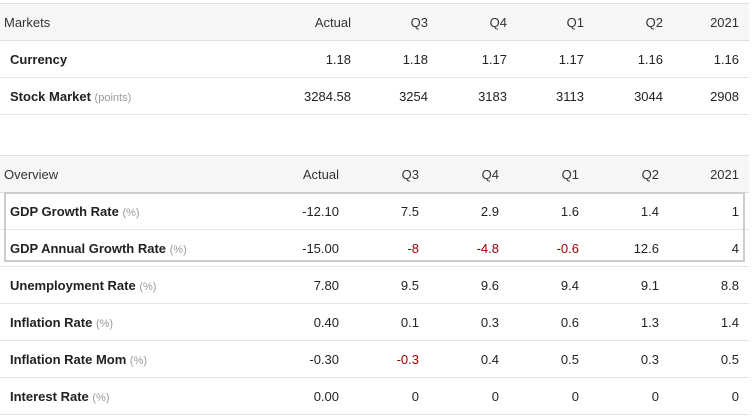  I want to click on row-label-cell: Stock Market (points), so click(101, 96).